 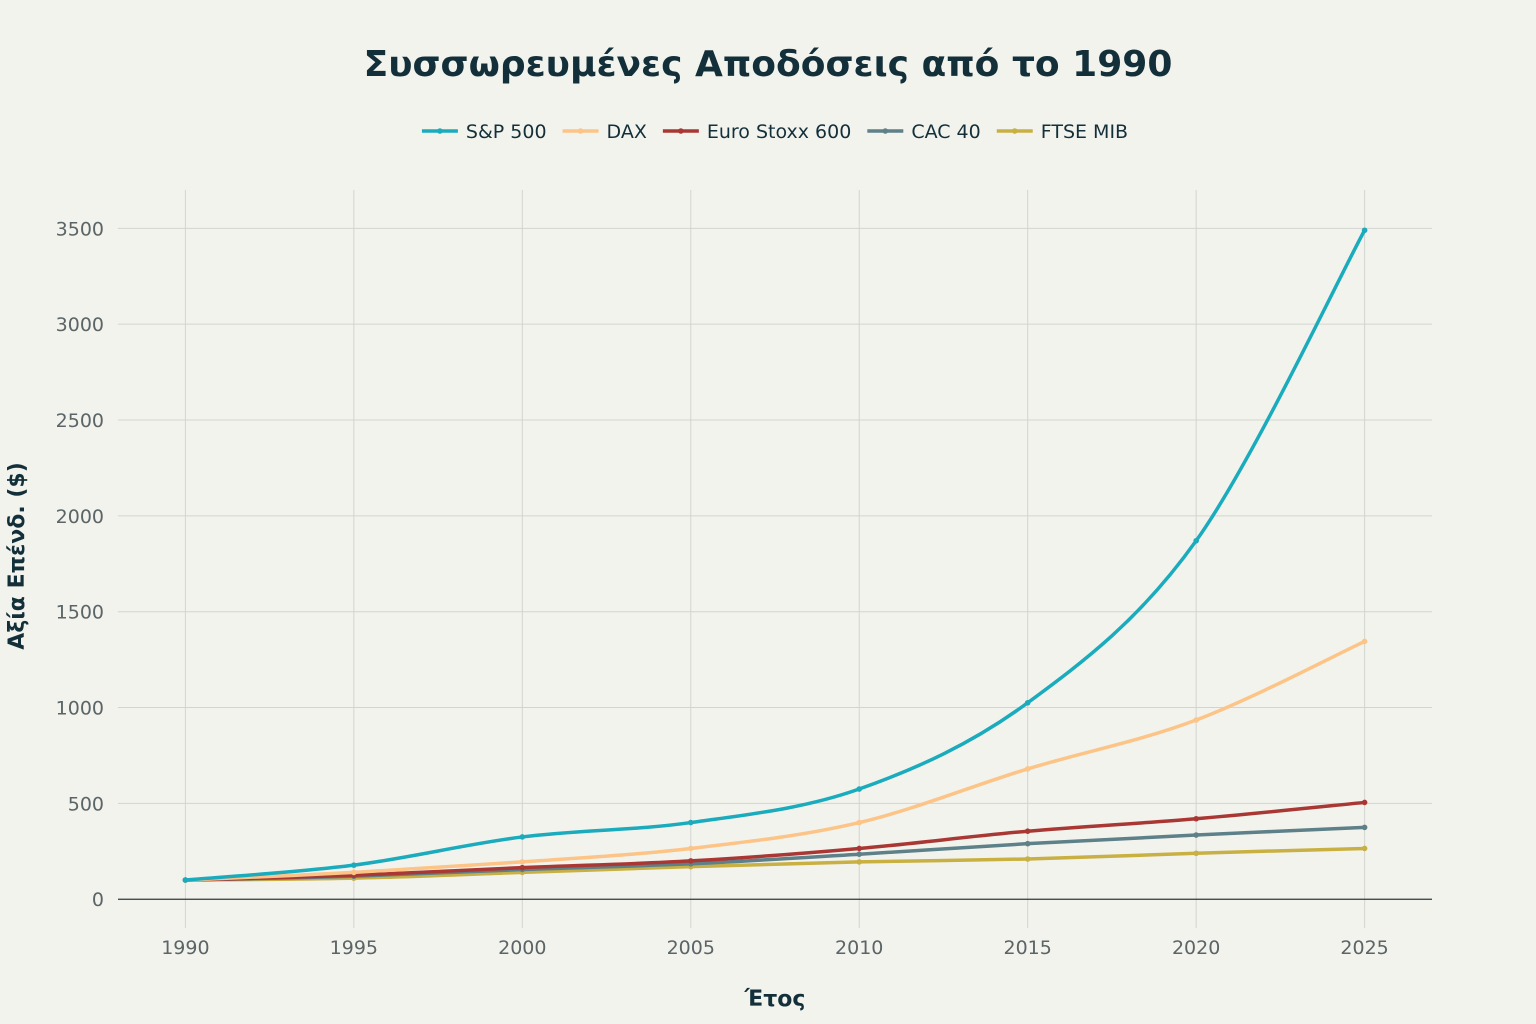 What do you see at coordinates (80, 325) in the screenshot?
I see `y-tick-label: 3000` at bounding box center [80, 325].